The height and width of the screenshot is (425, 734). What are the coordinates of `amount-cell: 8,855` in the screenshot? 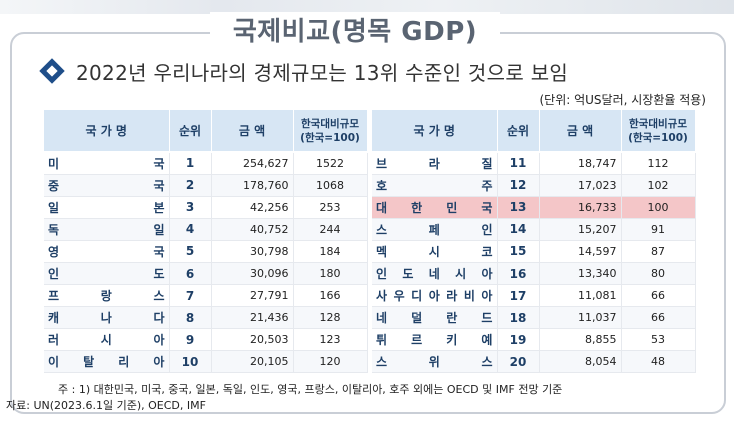 It's located at (580, 340).